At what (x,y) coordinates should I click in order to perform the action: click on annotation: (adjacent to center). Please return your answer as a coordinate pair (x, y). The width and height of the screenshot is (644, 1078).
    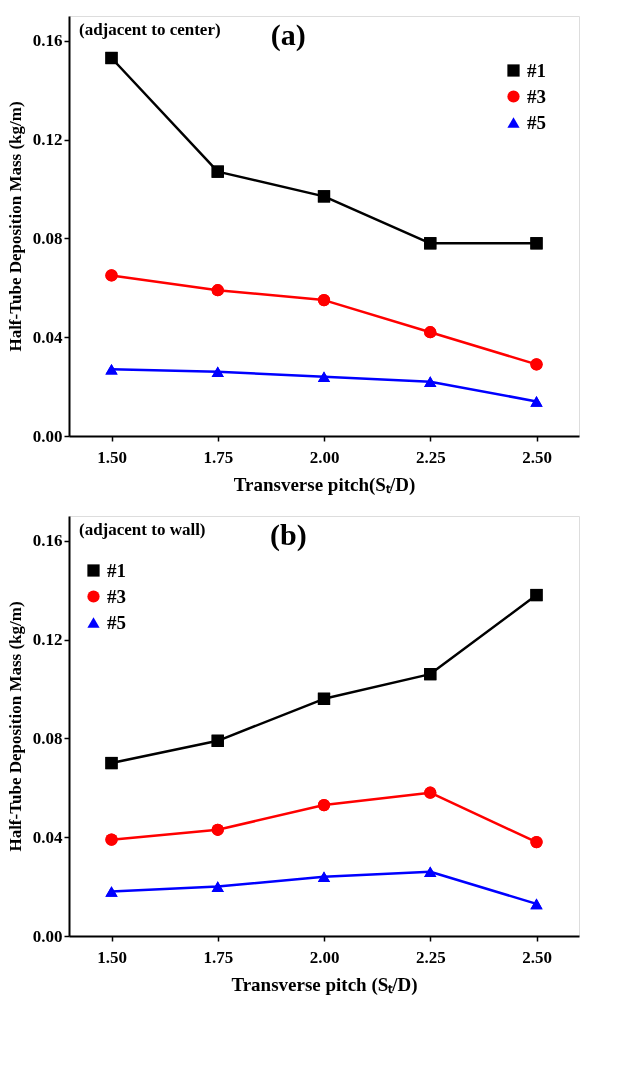
    Looking at the image, I should click on (150, 29).